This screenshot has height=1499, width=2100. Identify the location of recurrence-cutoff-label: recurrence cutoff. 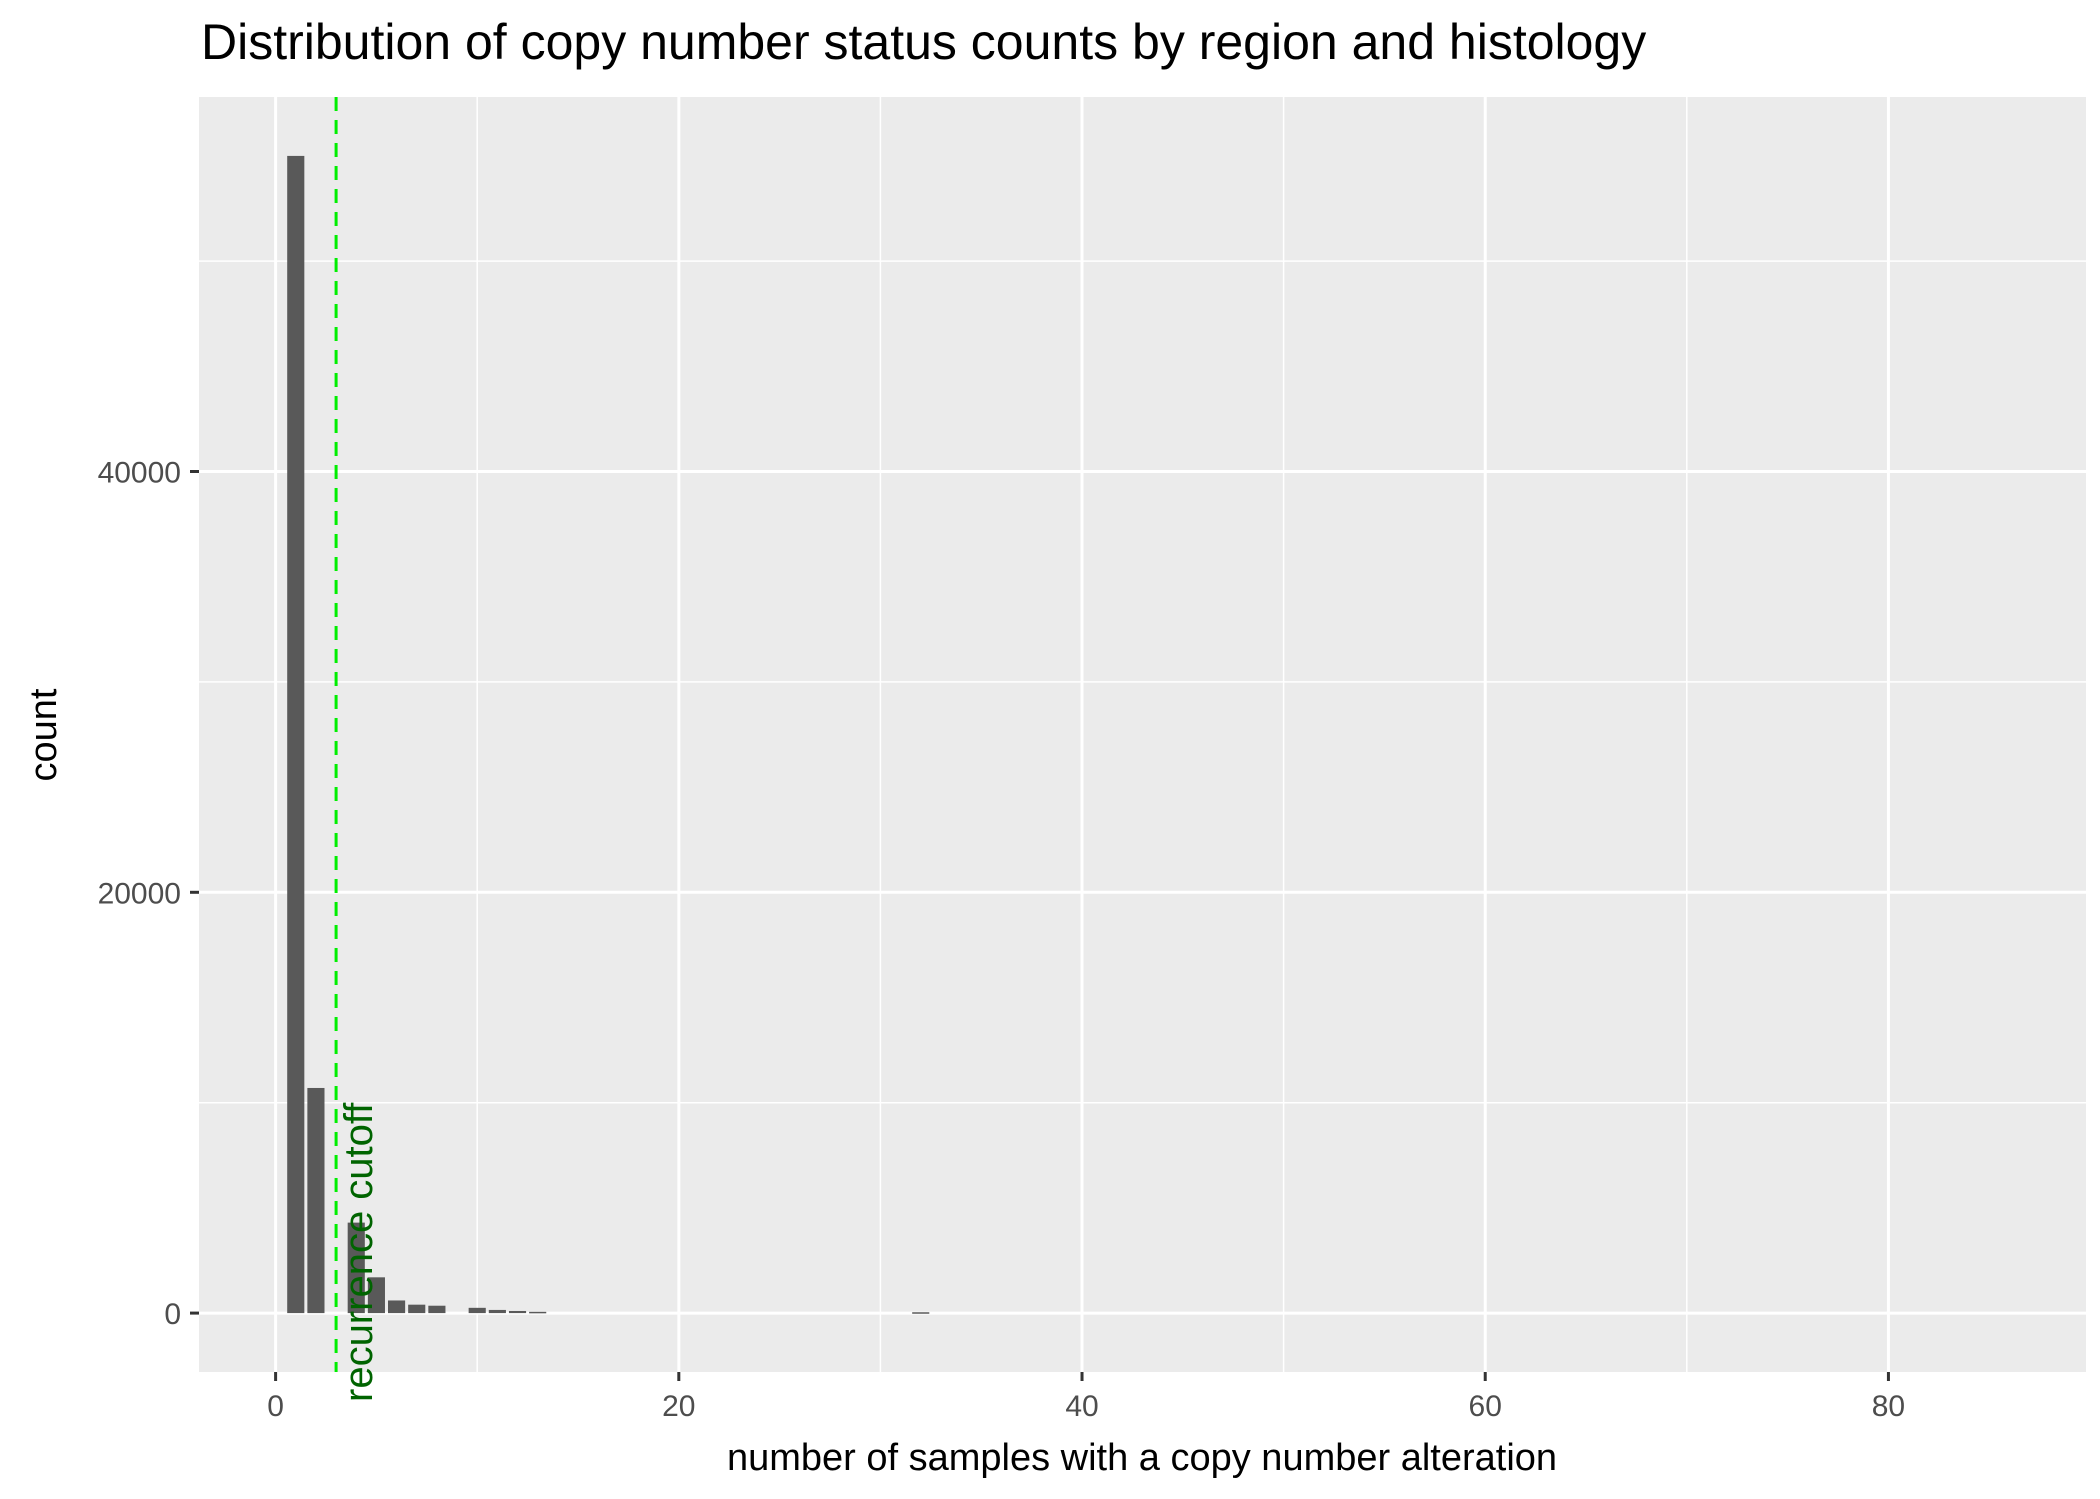
(359, 1252).